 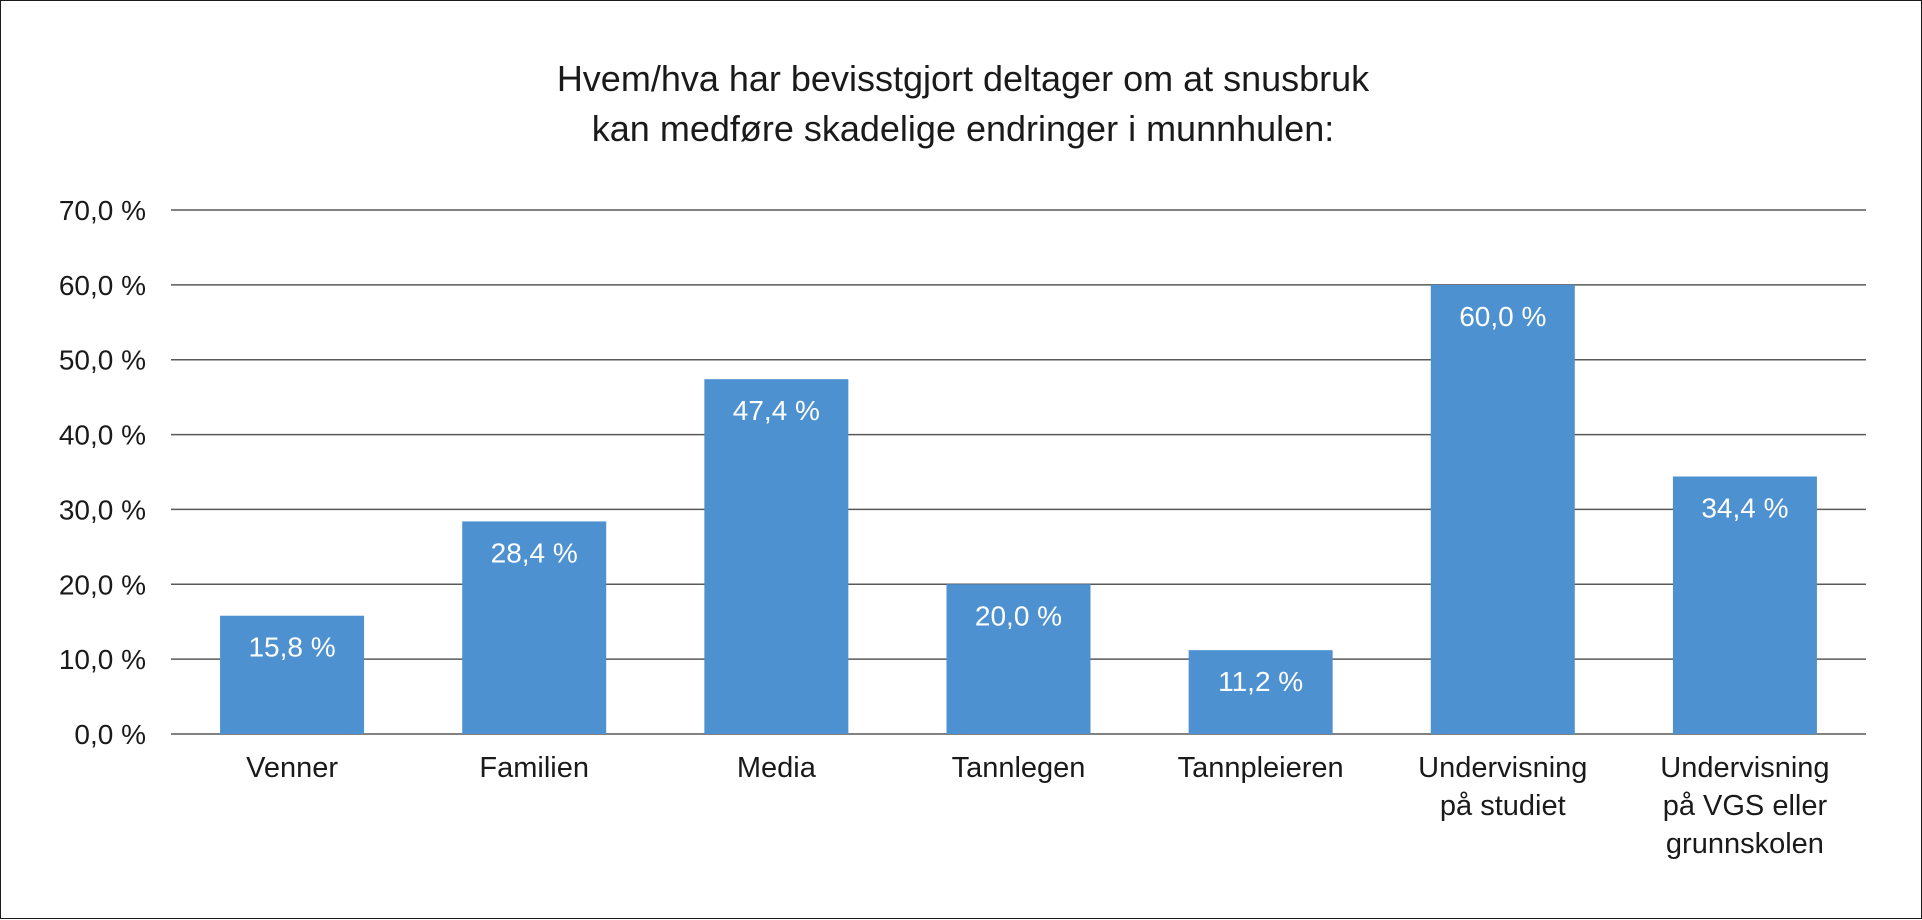 I want to click on data-label: 28,4 %, so click(x=534, y=552).